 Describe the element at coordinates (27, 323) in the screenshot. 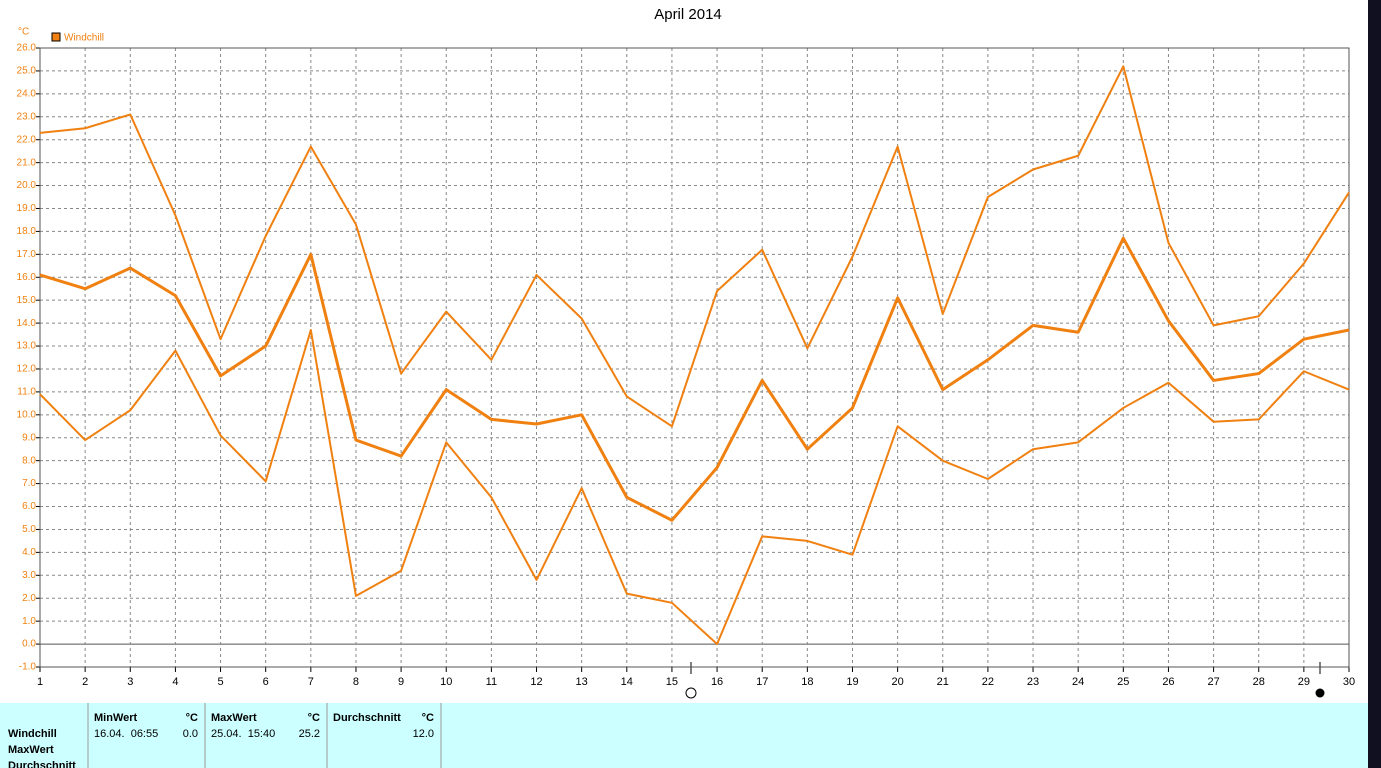

I see `y-tick-label: 14.0` at that location.